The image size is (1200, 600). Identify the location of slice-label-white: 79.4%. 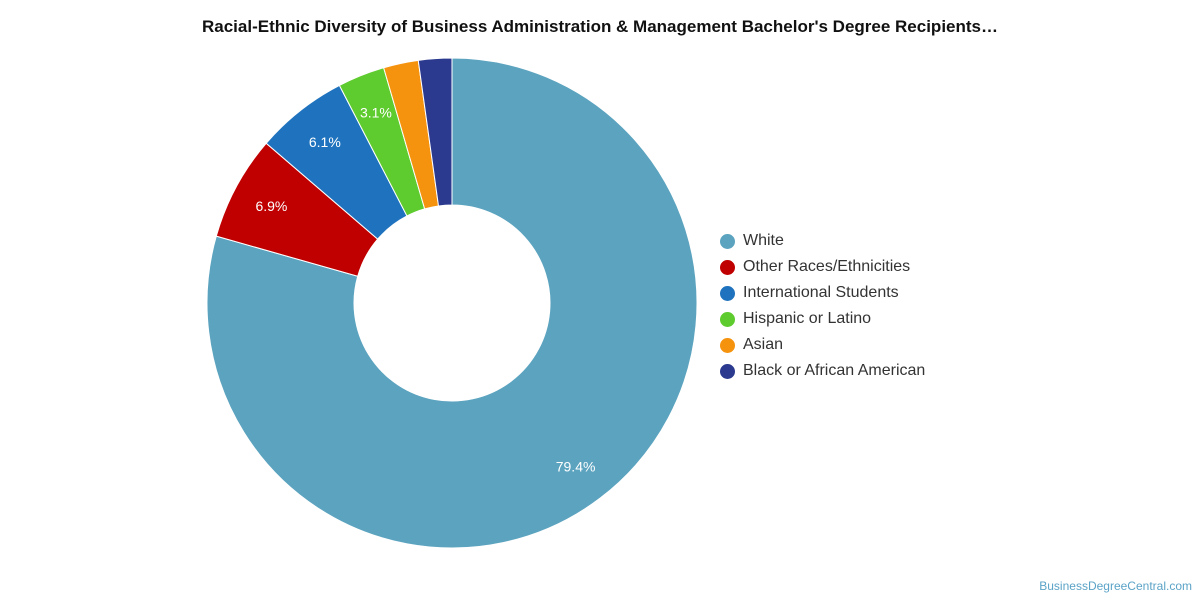
(576, 467).